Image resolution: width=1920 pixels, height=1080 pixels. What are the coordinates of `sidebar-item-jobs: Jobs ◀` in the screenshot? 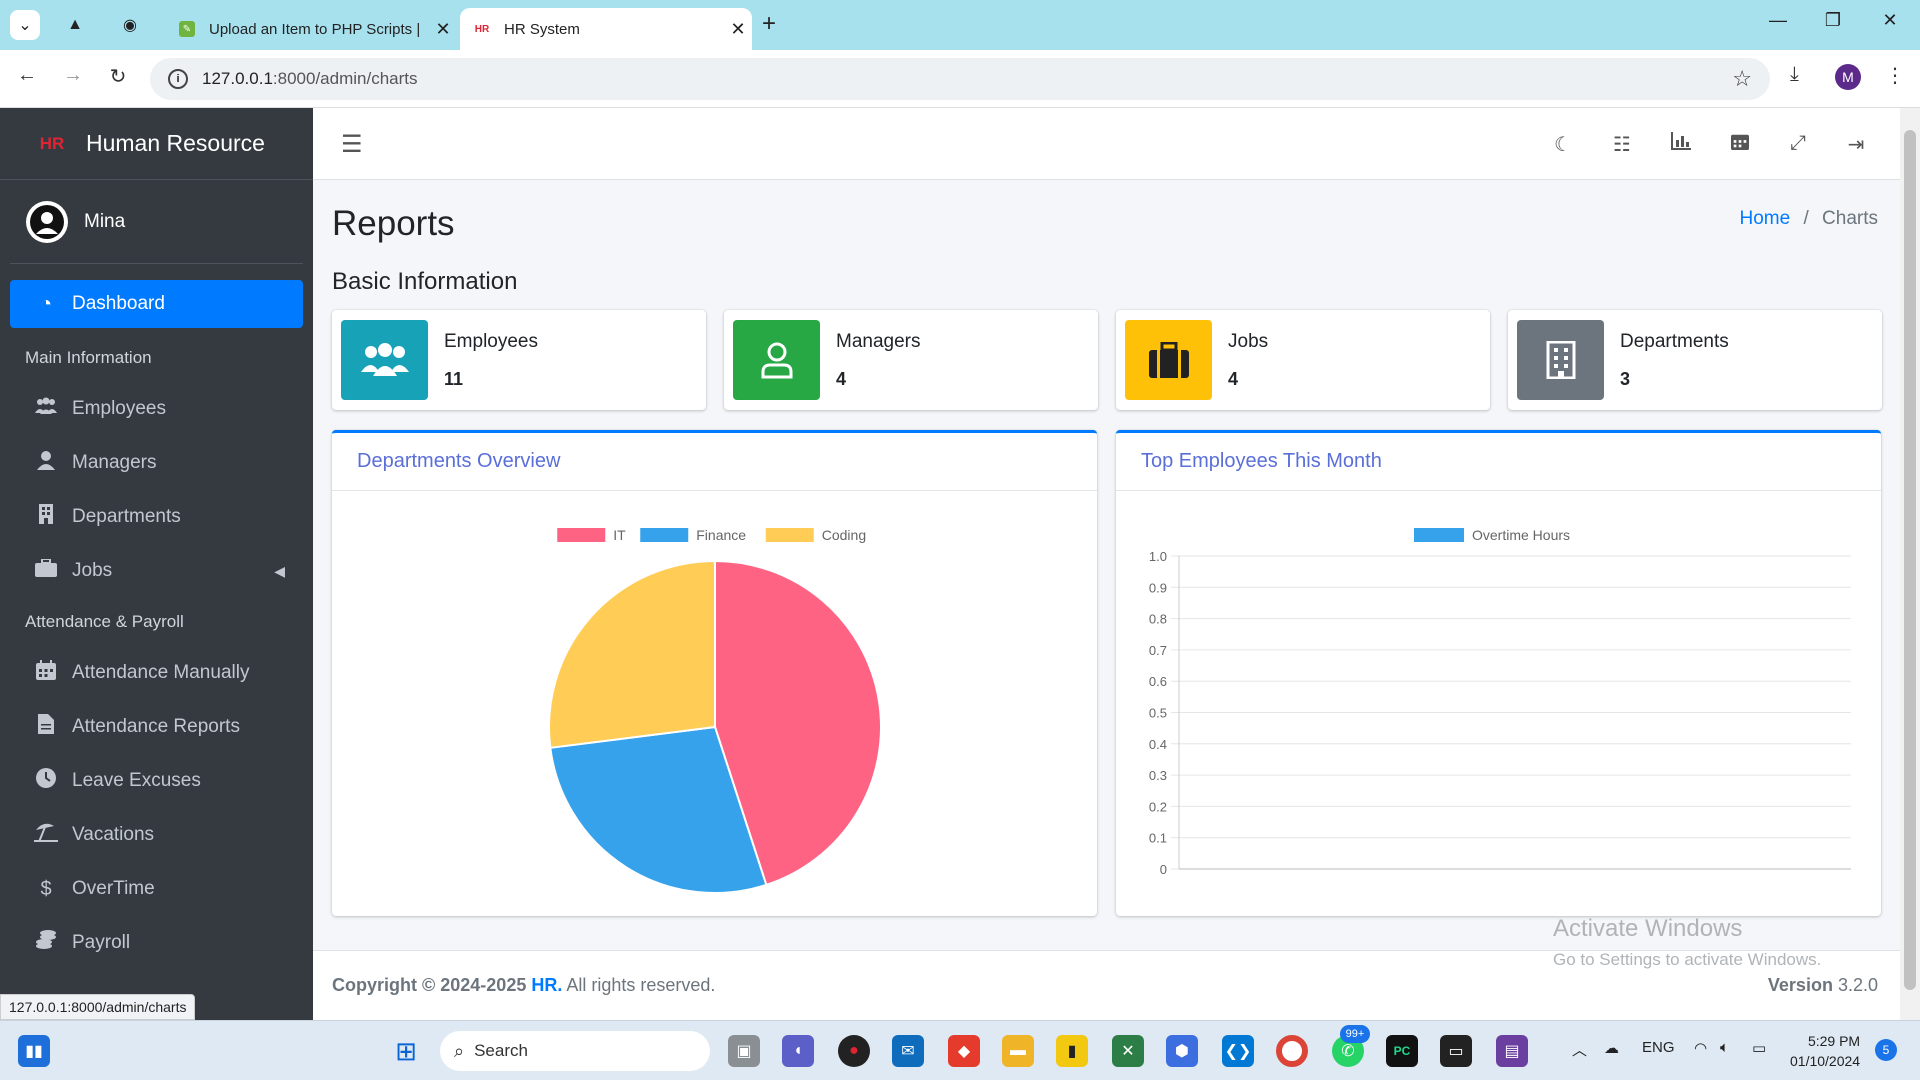 It's located at (156, 571).